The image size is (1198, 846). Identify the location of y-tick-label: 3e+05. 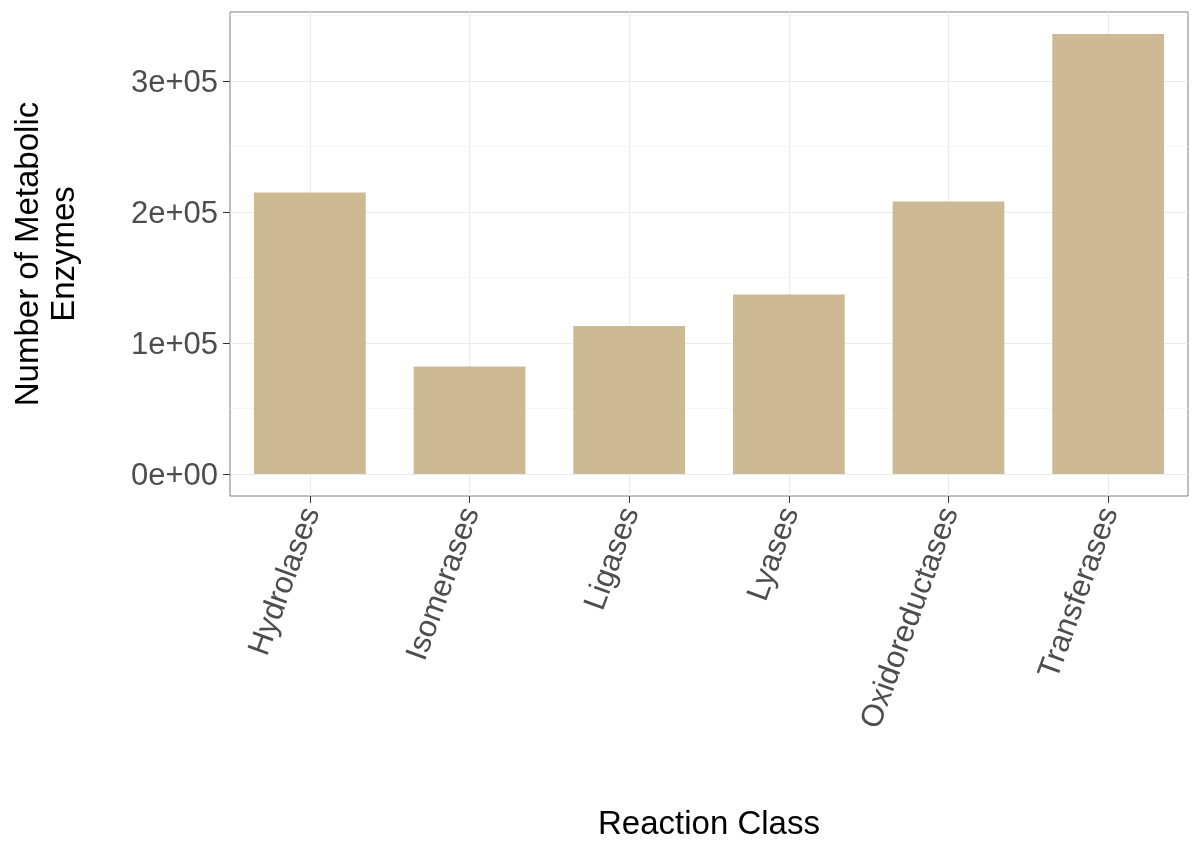
(174, 81).